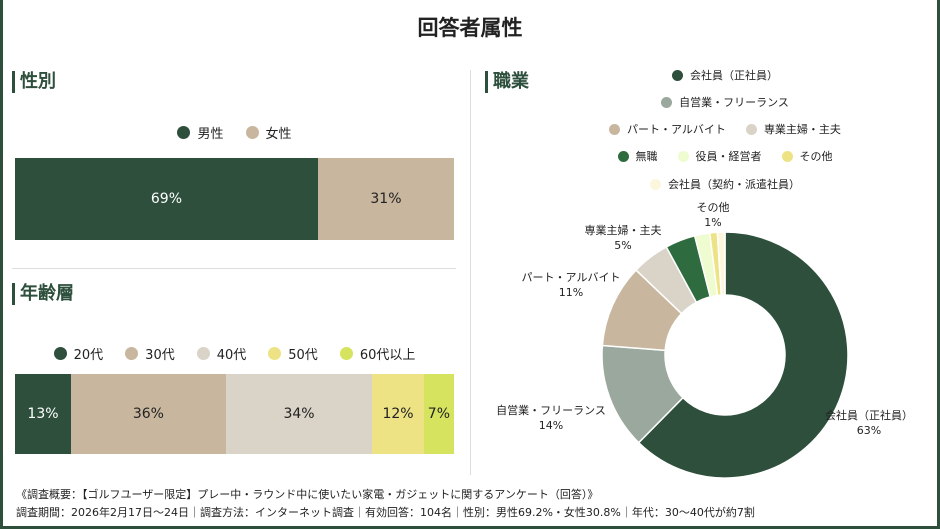  I want to click on gender-bar: 69% 31%, so click(234, 199).